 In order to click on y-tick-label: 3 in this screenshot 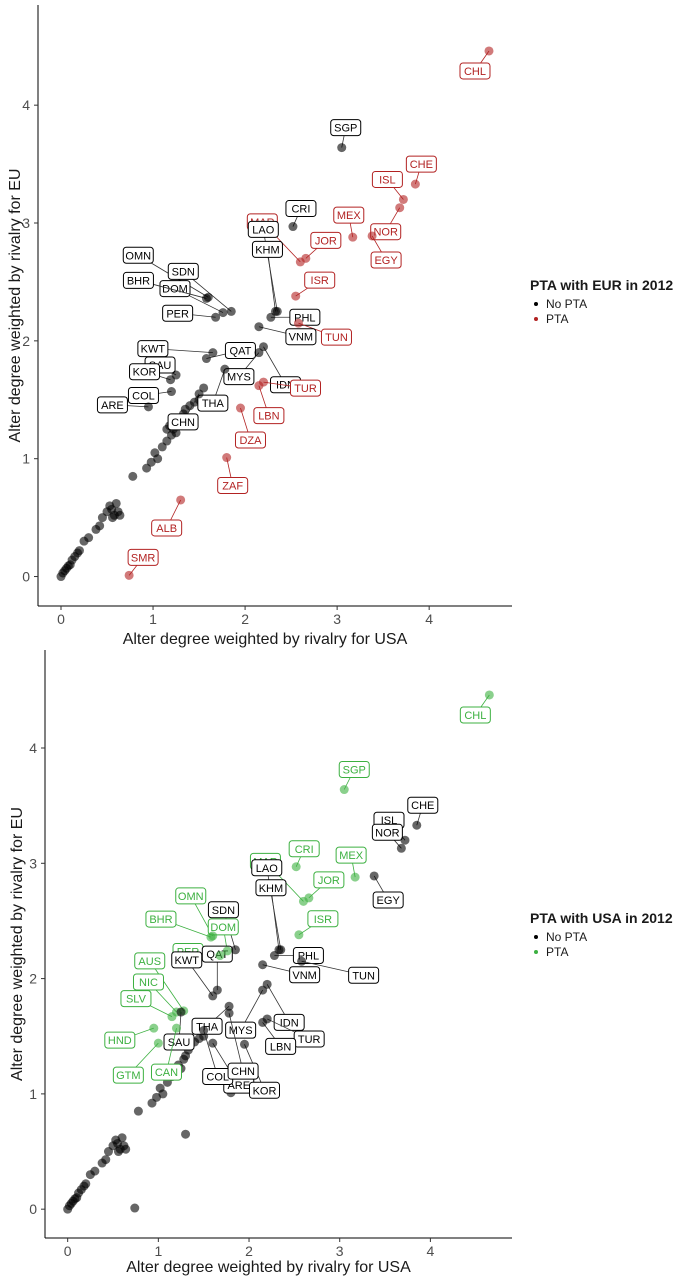, I will do `click(26, 223)`.